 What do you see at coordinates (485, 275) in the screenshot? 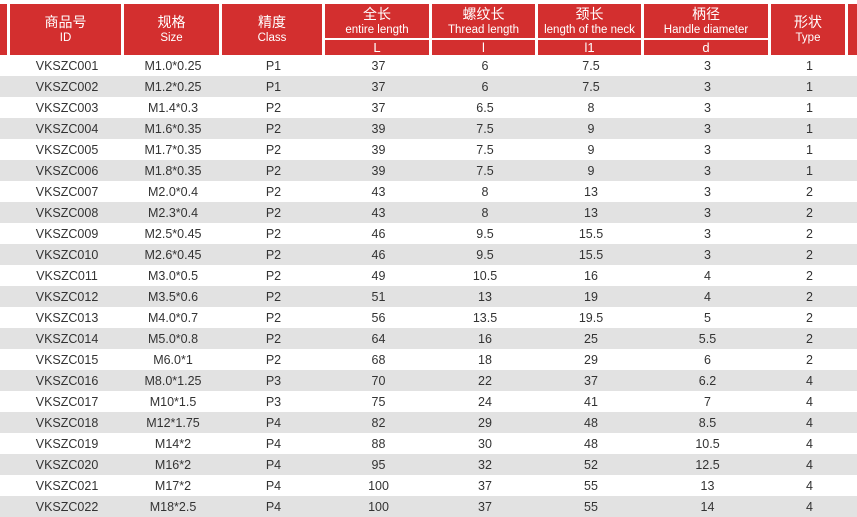
I see `cell-thread-length: 10.5` at bounding box center [485, 275].